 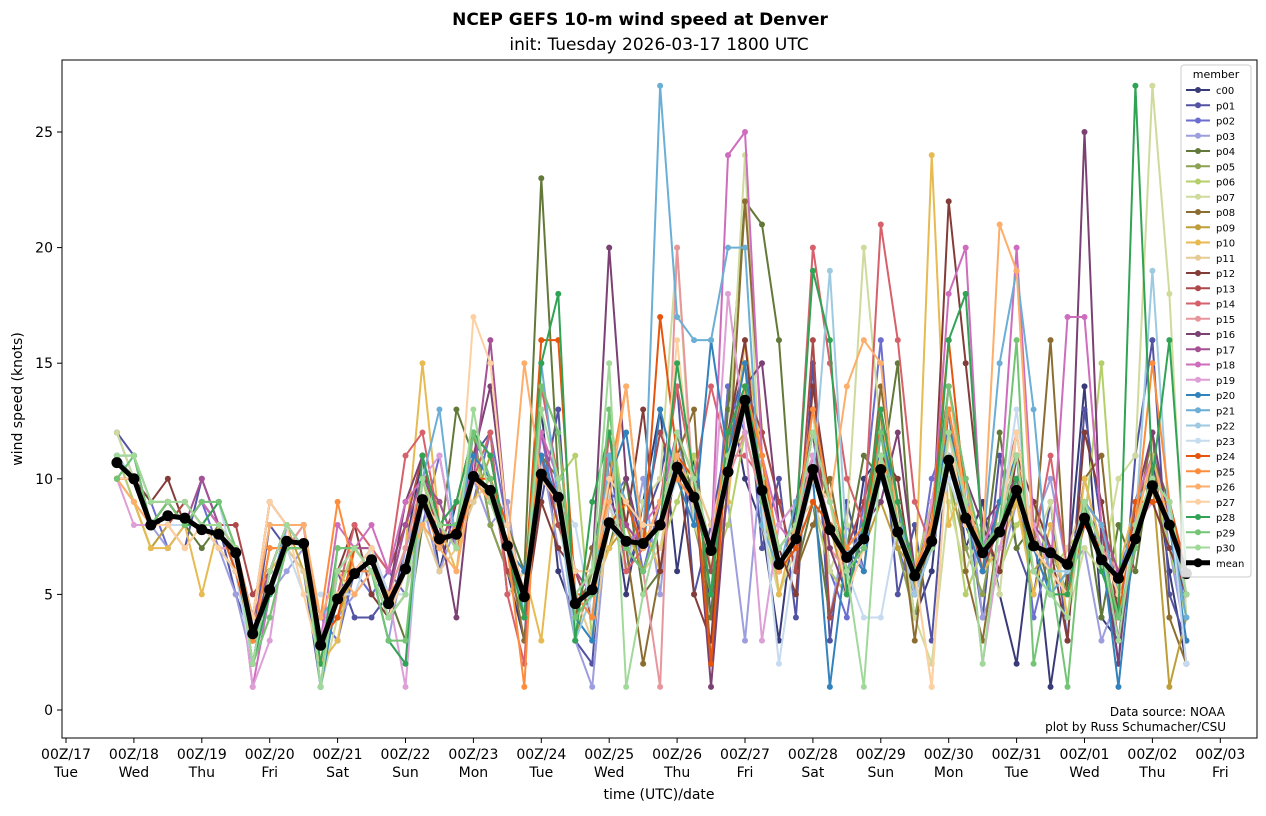 What do you see at coordinates (1084, 773) in the screenshot?
I see `x-tick-day-label: Wed` at bounding box center [1084, 773].